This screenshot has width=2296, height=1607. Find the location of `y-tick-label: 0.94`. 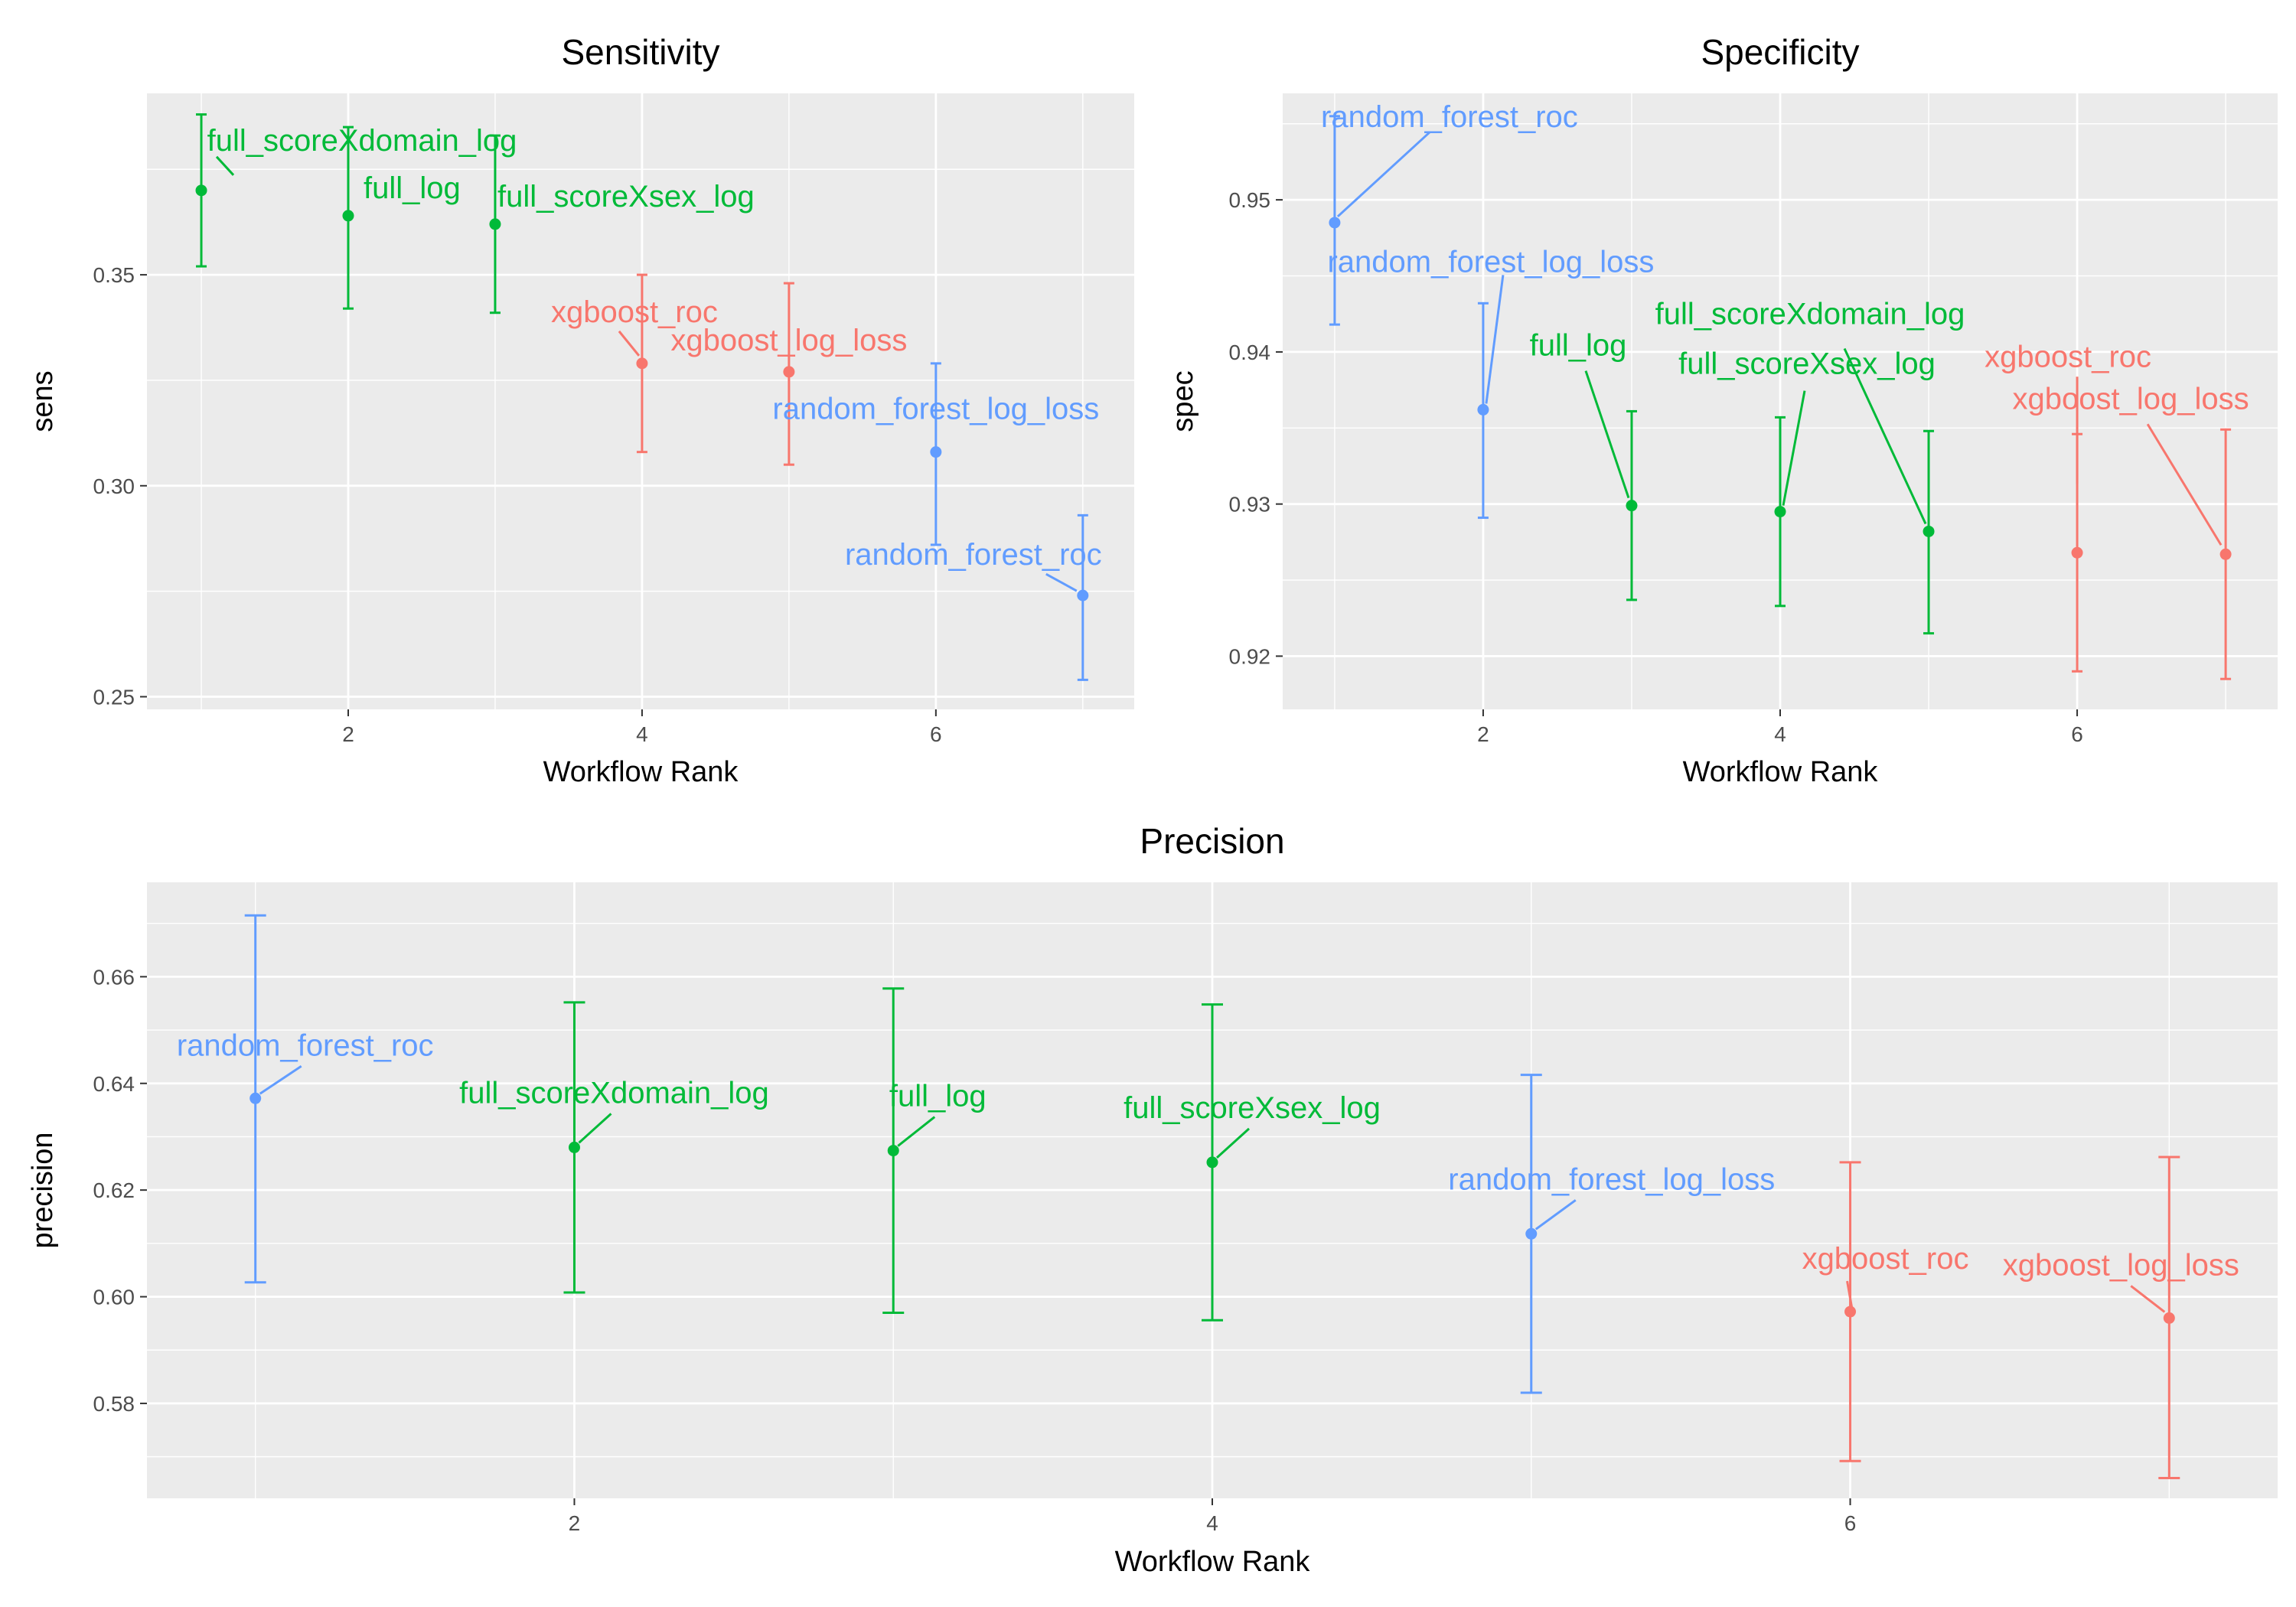

y-tick-label: 0.94 is located at coordinates (1250, 352).